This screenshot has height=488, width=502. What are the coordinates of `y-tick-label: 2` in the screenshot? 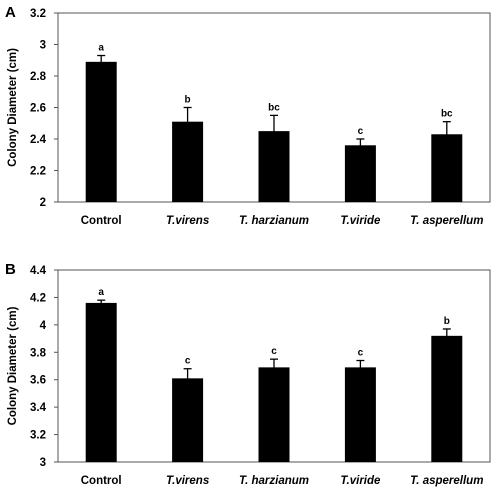 It's located at (43, 203).